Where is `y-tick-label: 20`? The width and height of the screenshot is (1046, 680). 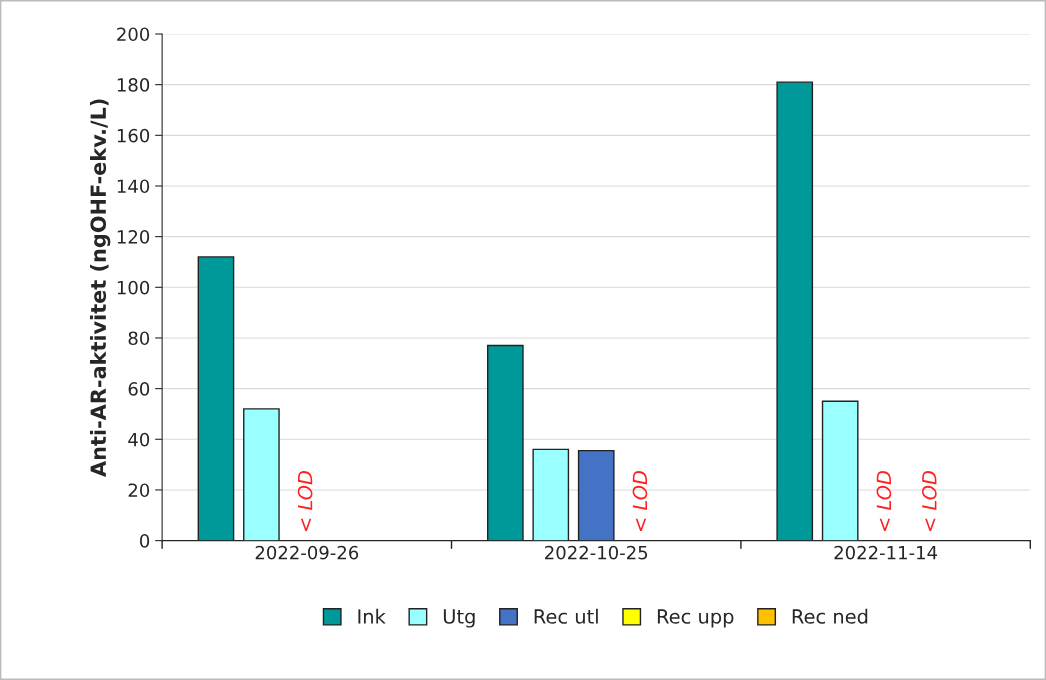 y-tick-label: 20 is located at coordinates (139, 490).